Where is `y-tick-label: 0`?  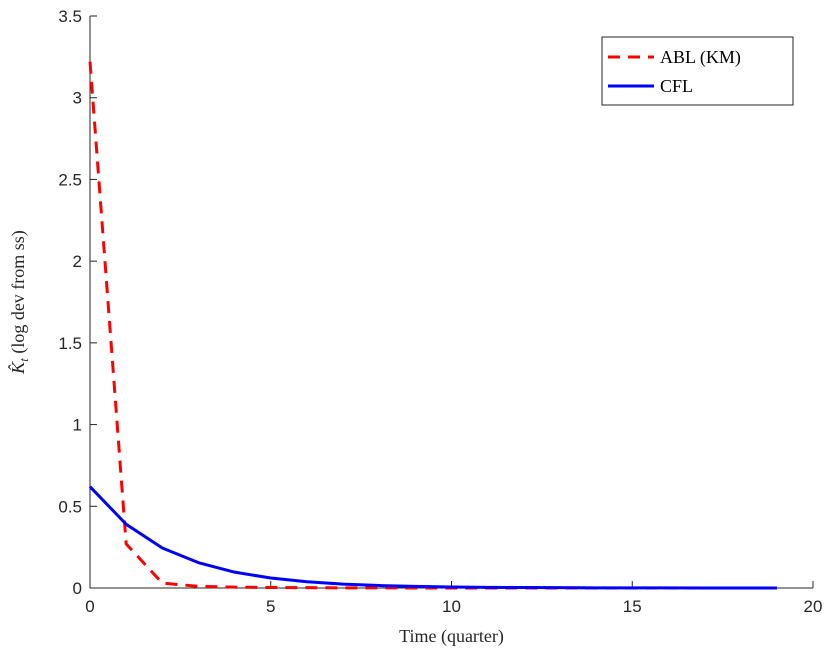 y-tick-label: 0 is located at coordinates (77, 588).